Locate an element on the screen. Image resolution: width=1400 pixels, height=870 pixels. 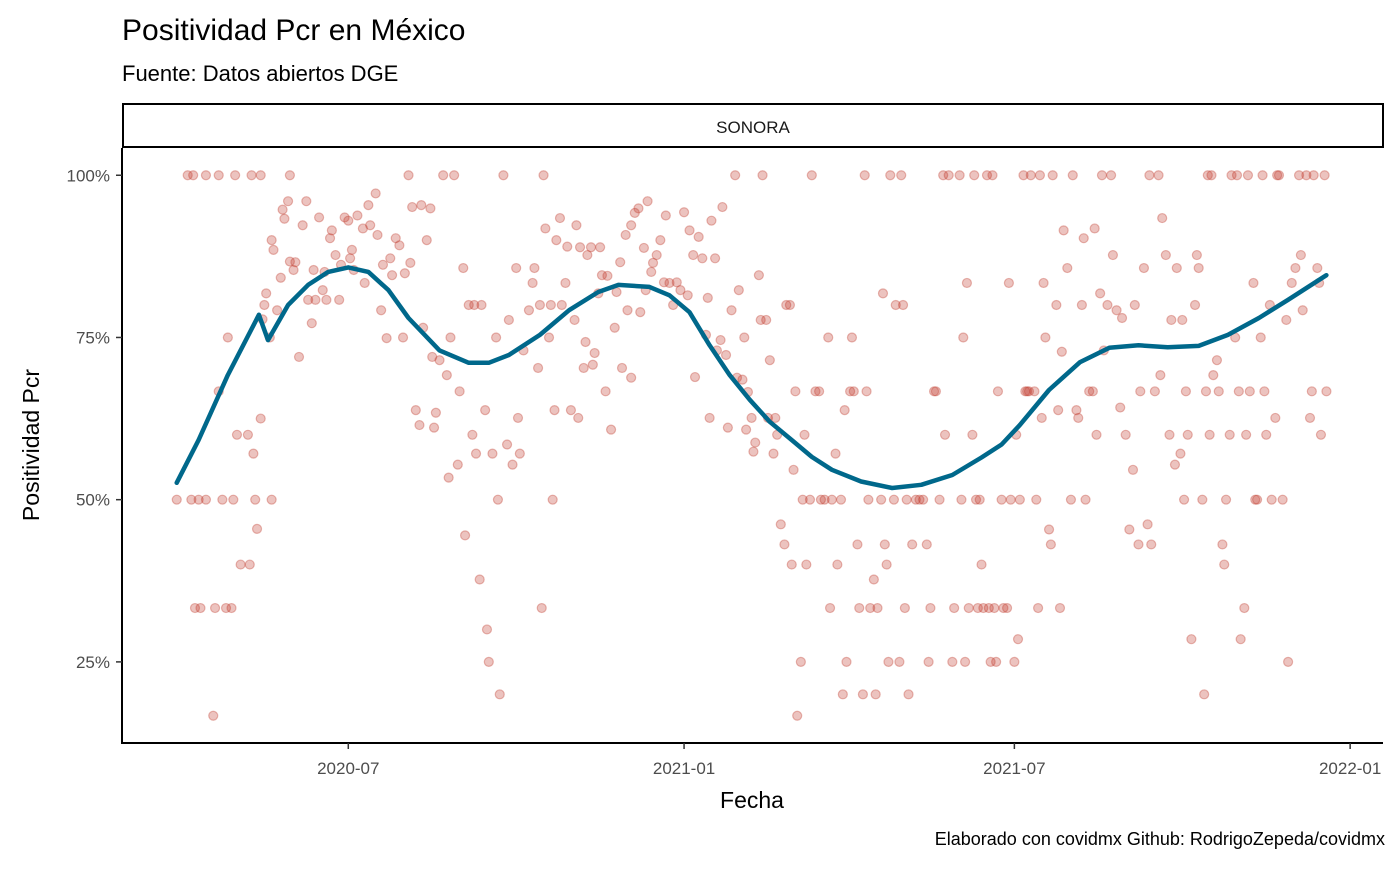
x-tick-label: 2020-07 is located at coordinates (348, 768).